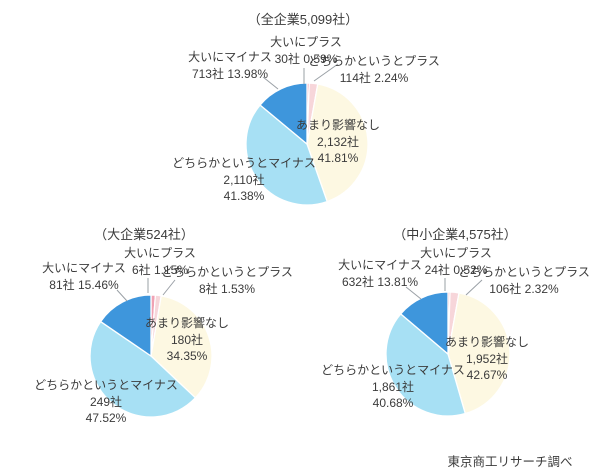 The width and height of the screenshot is (600, 474). Describe the element at coordinates (357, 281) in the screenshot. I see `slice-count: 632社` at that location.